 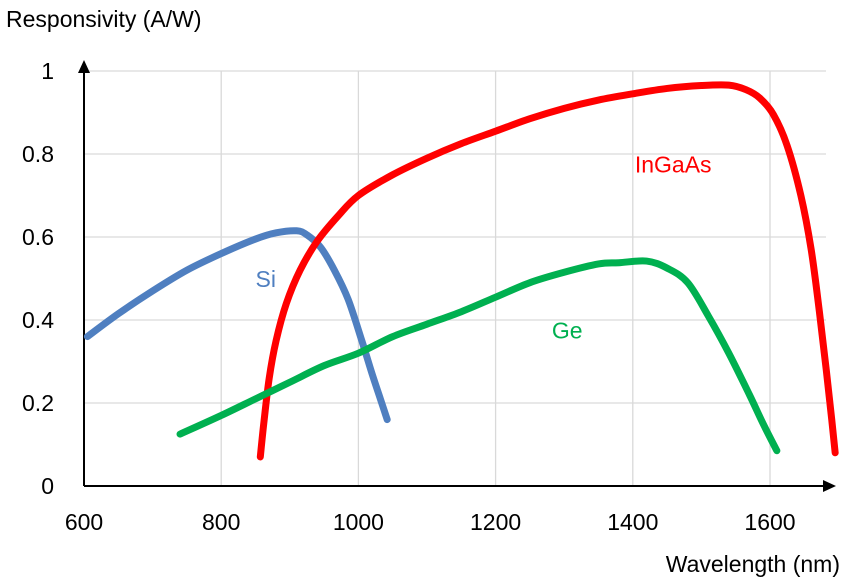 I want to click on y-axis-arrowhead, so click(x=84, y=66).